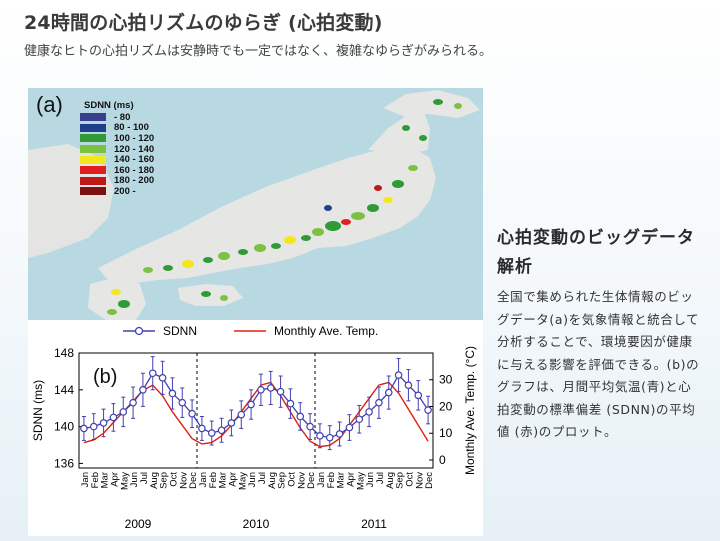 The height and width of the screenshot is (541, 720). What do you see at coordinates (431, 104) in the screenshot?
I see `land-hokkaido` at bounding box center [431, 104].